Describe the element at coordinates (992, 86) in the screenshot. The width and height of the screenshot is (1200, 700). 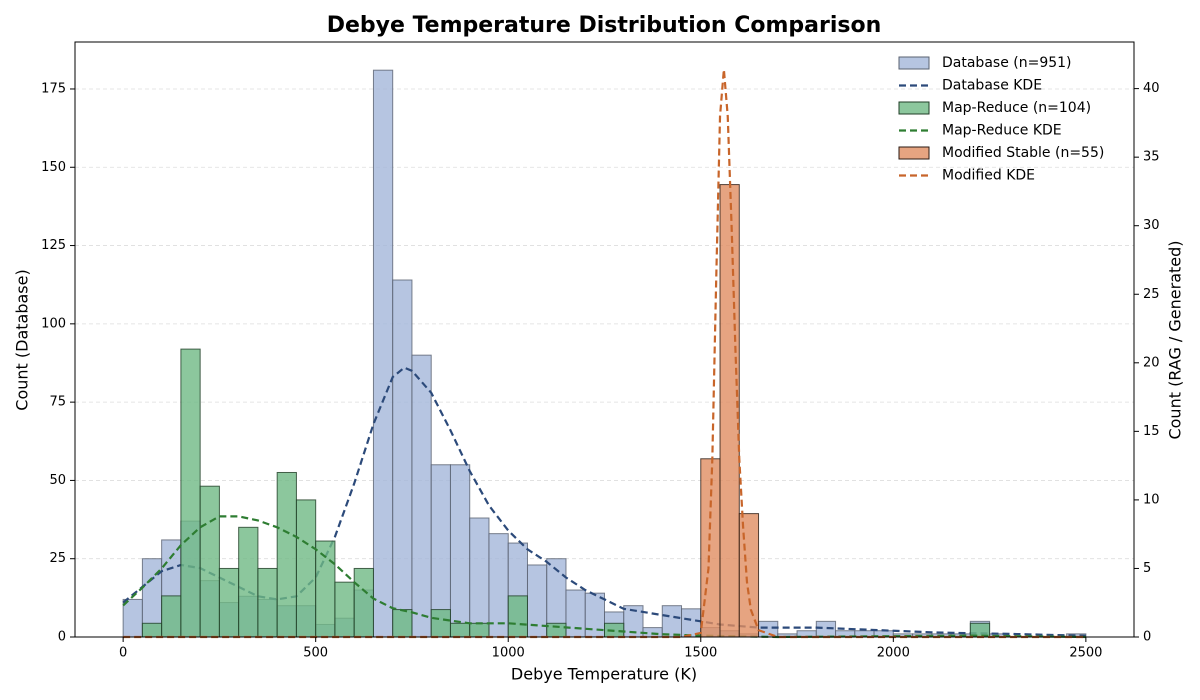
I see `legend-label: Database KDE` at that location.